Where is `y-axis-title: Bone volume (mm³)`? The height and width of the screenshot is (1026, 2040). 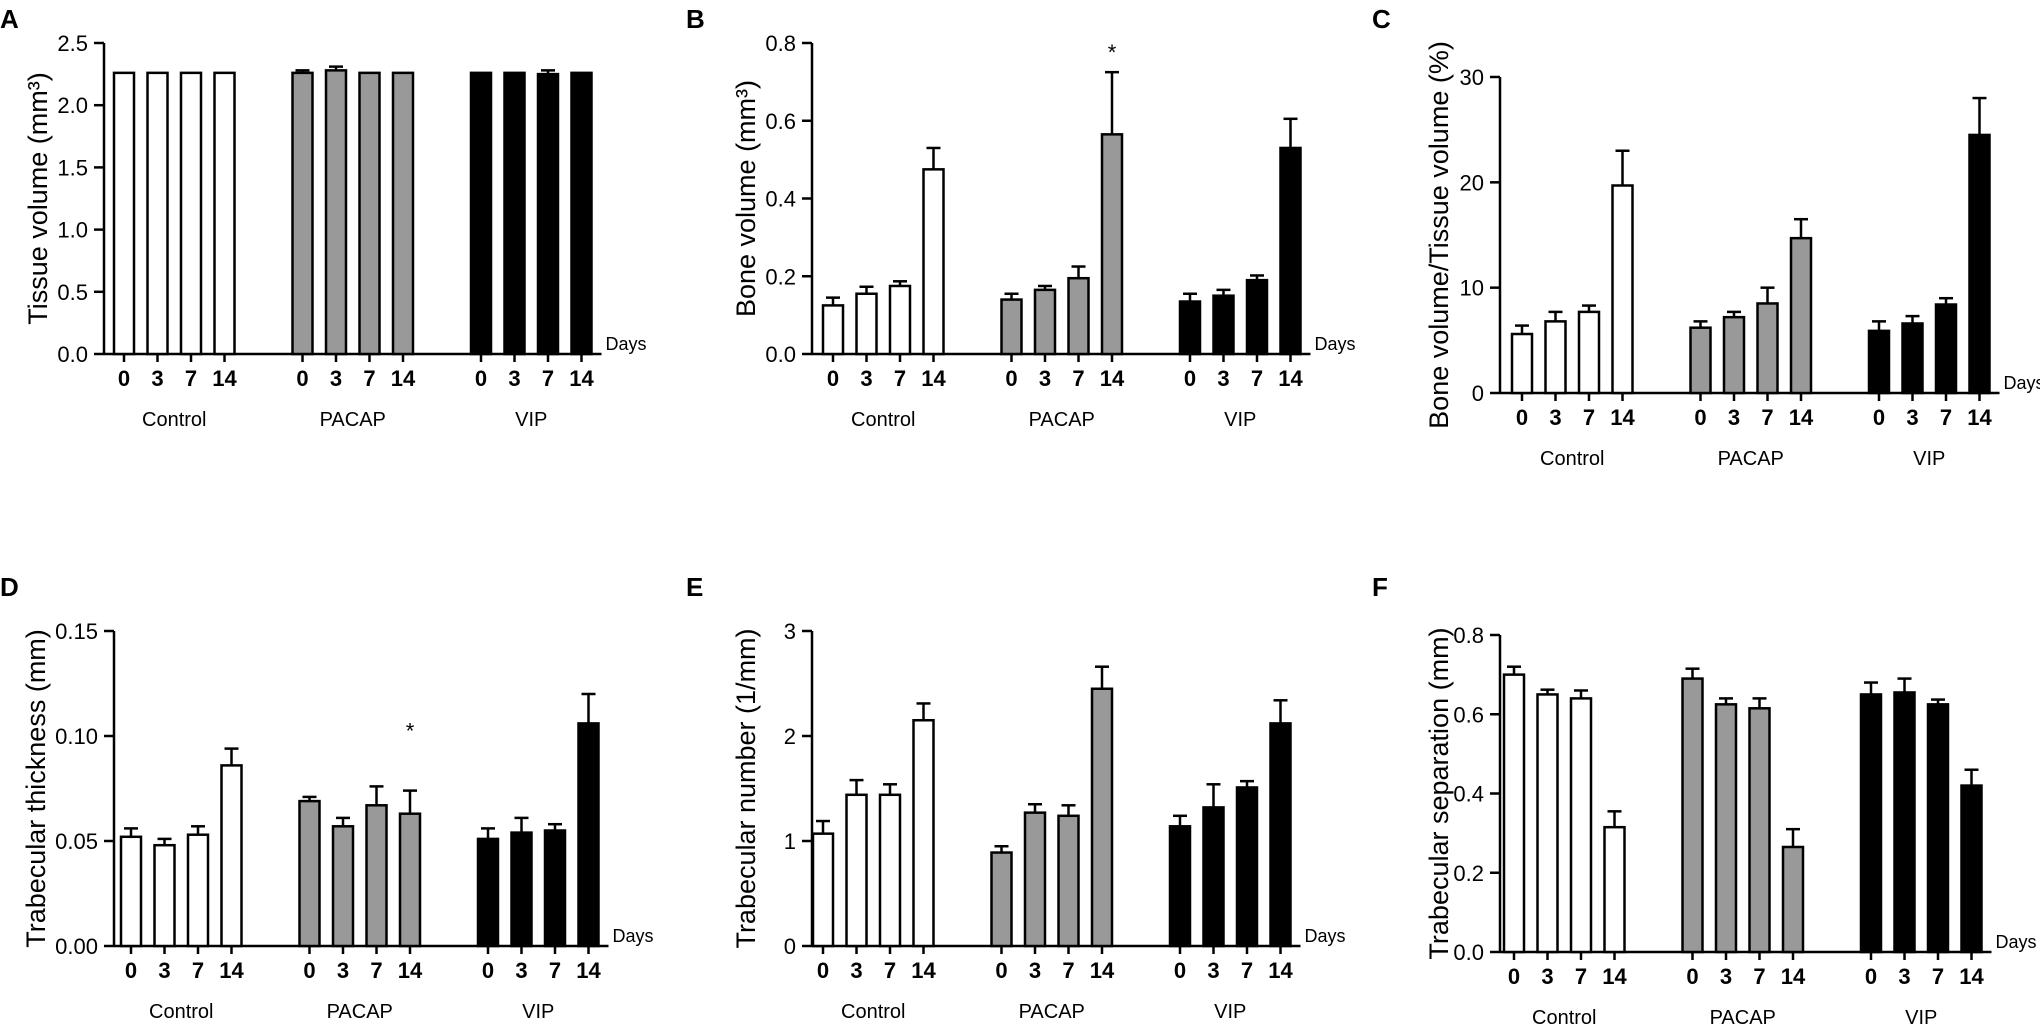 y-axis-title: Bone volume (mm³) is located at coordinates (746, 198).